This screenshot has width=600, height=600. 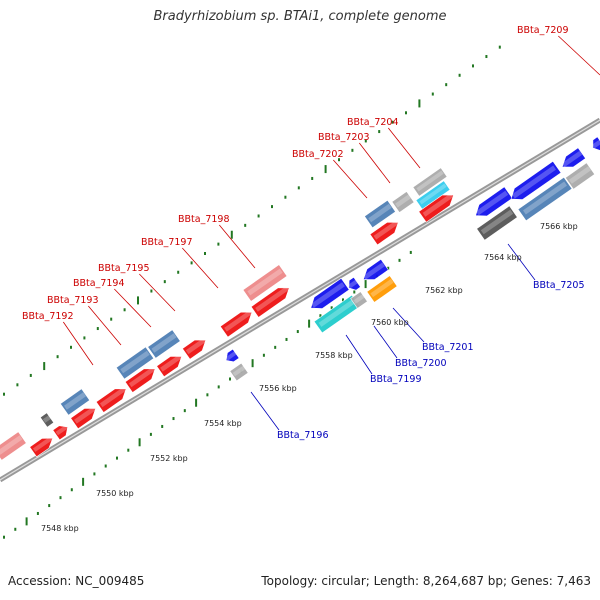 What do you see at coordinates (223, 423) in the screenshot?
I see `ruler-label: 7554 kbp` at bounding box center [223, 423].